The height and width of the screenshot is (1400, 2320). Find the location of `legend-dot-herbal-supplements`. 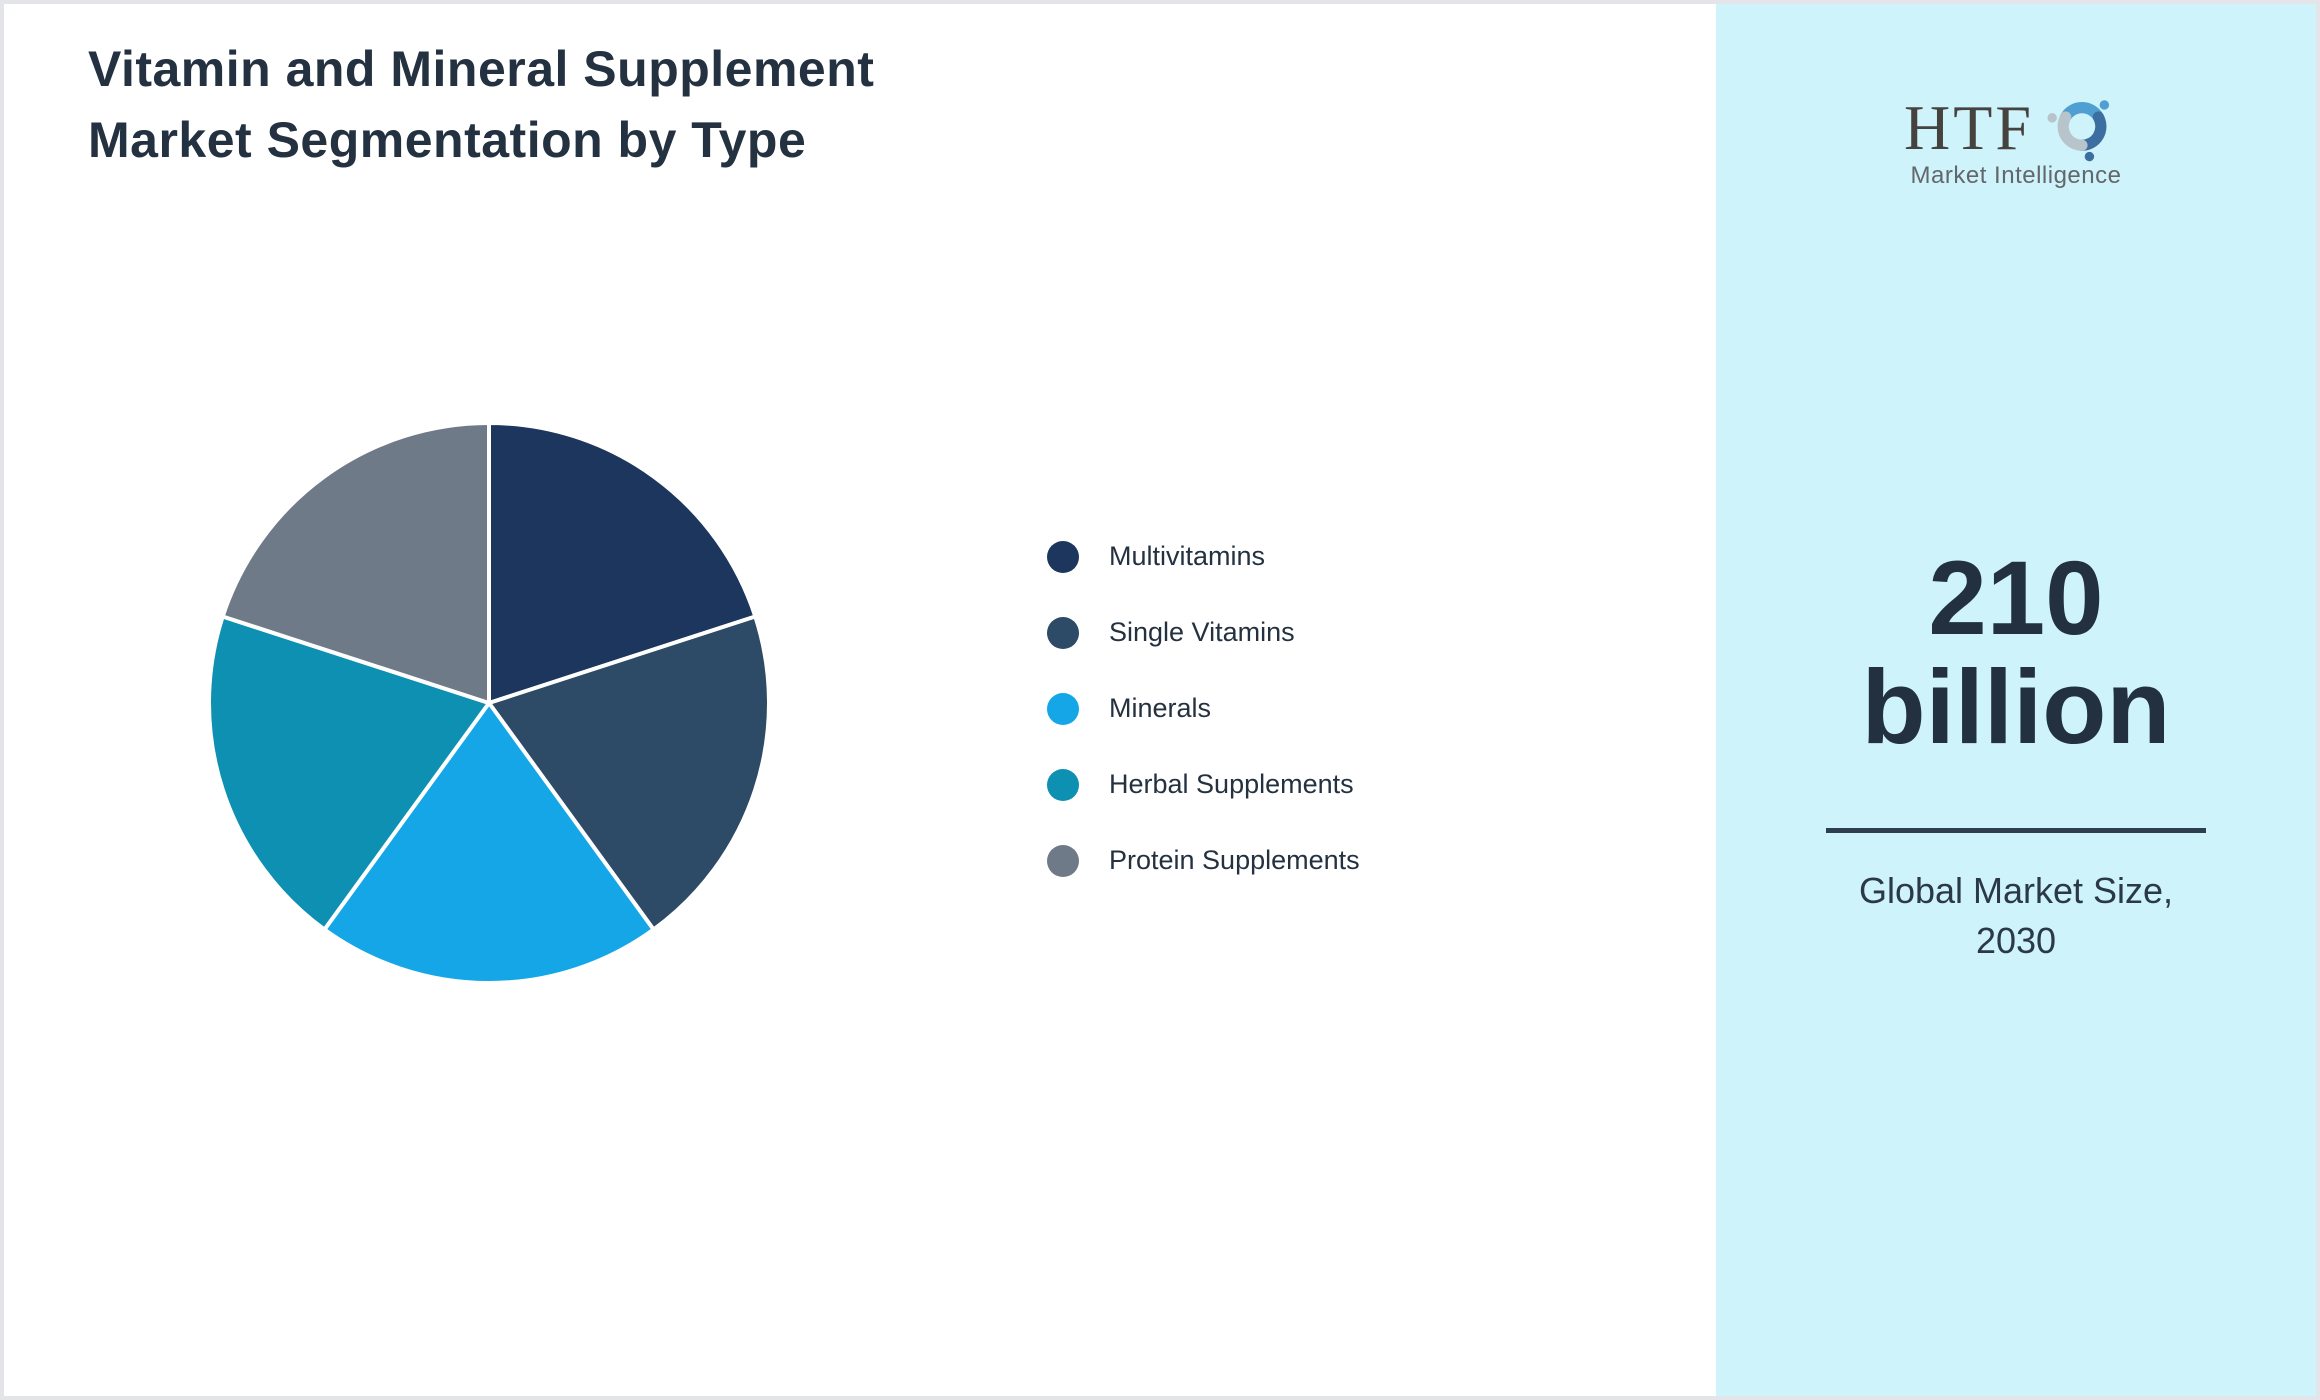

legend-dot-herbal-supplements is located at coordinates (1063, 784).